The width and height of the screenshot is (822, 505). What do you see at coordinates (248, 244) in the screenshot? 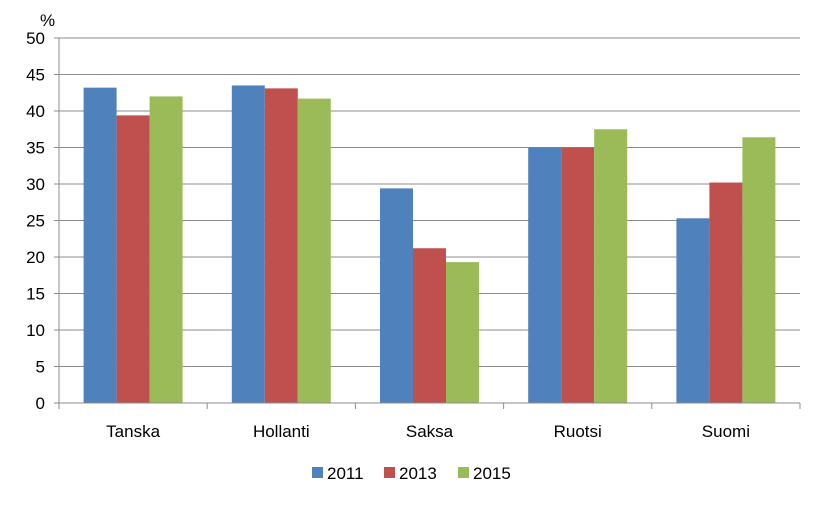
I see `bar-hollanti-2011` at bounding box center [248, 244].